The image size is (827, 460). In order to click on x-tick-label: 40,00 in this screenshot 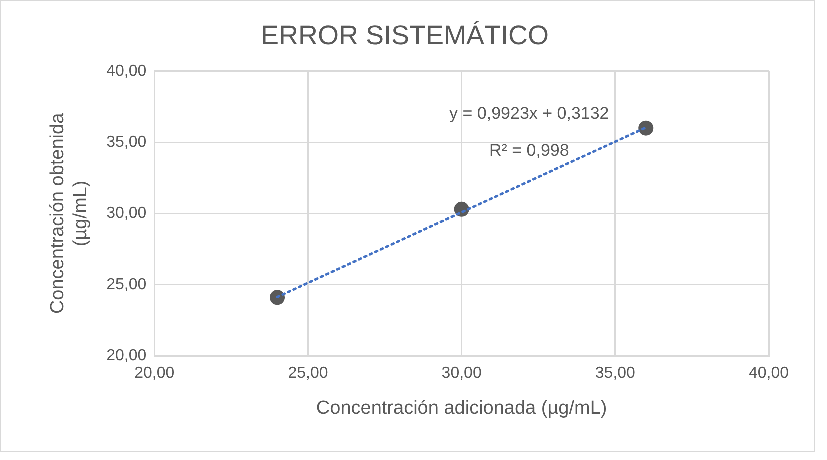, I will do `click(769, 373)`.